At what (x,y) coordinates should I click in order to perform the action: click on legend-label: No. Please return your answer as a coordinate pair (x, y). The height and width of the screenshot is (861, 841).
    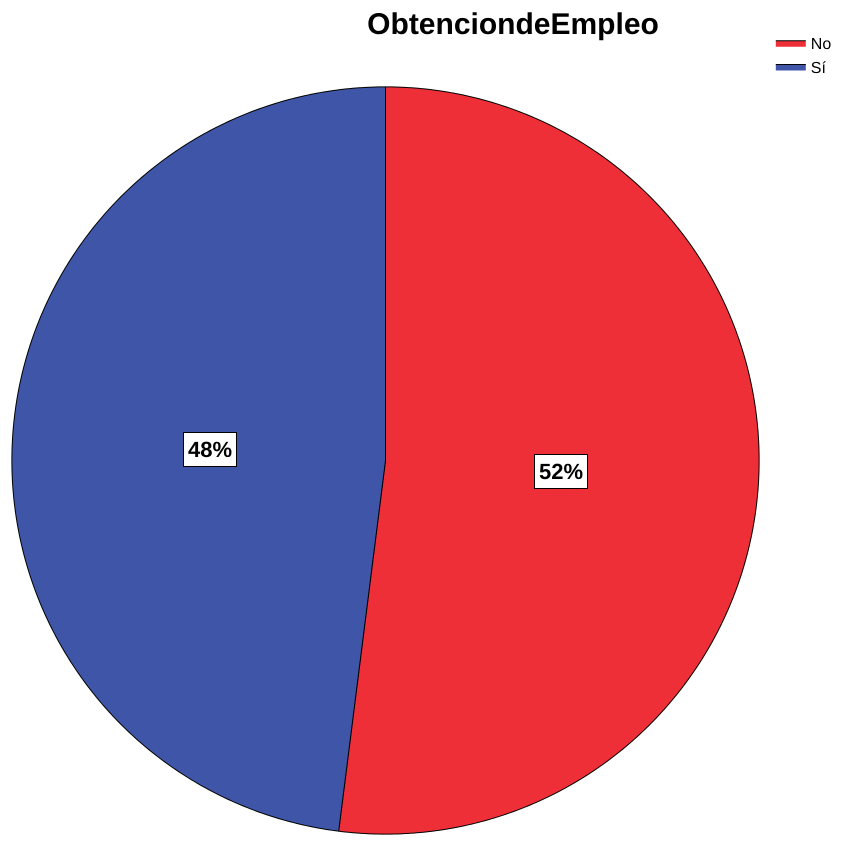
    Looking at the image, I should click on (821, 44).